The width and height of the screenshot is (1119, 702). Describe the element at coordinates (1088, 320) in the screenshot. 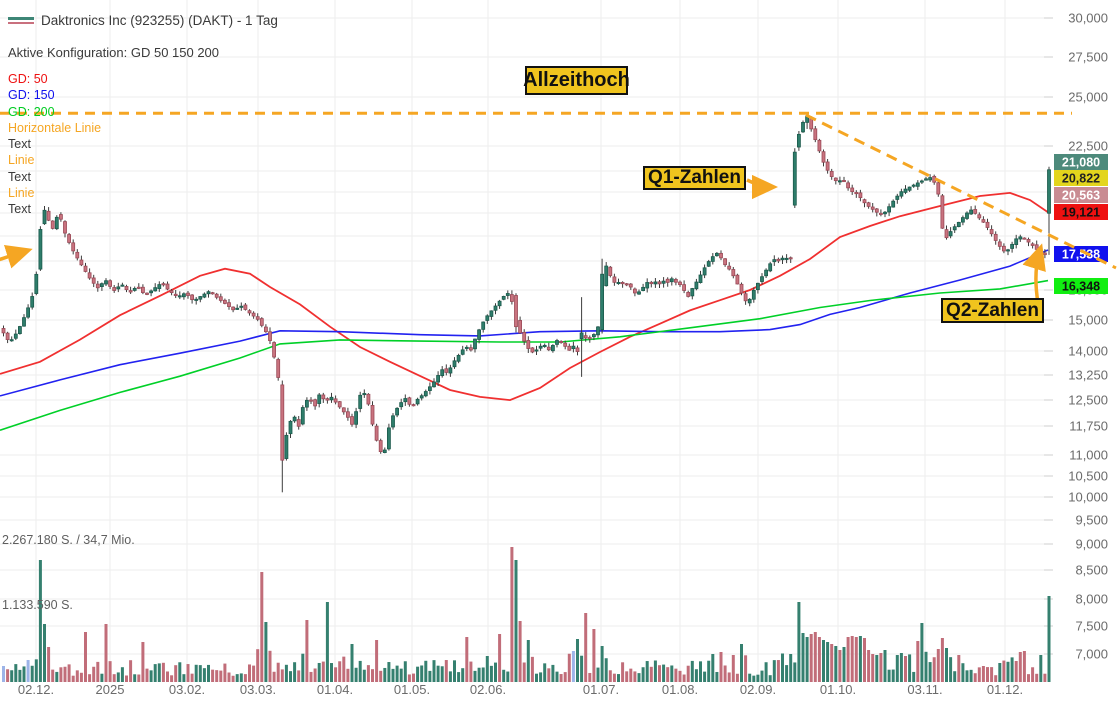

I see `svg-text: 15,000` at that location.